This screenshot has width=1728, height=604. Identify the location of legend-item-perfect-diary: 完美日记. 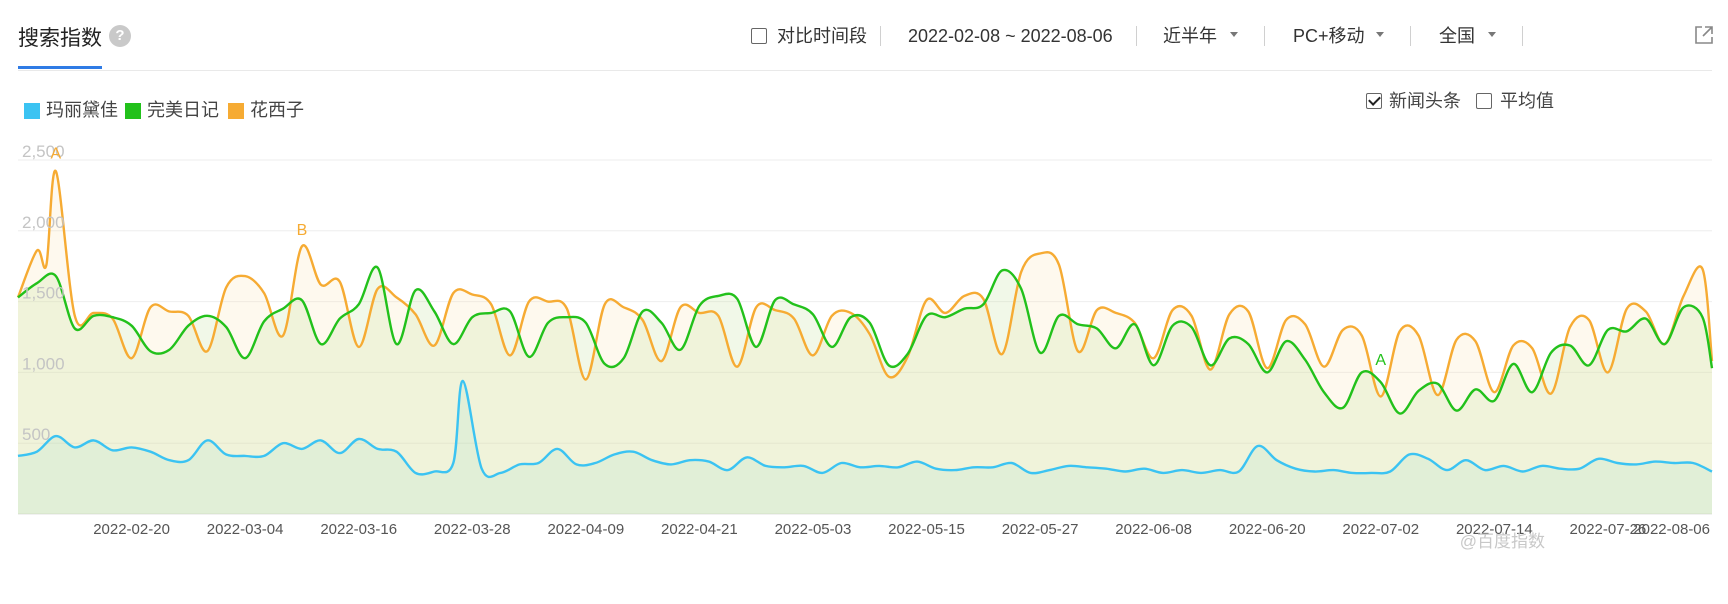
(183, 110).